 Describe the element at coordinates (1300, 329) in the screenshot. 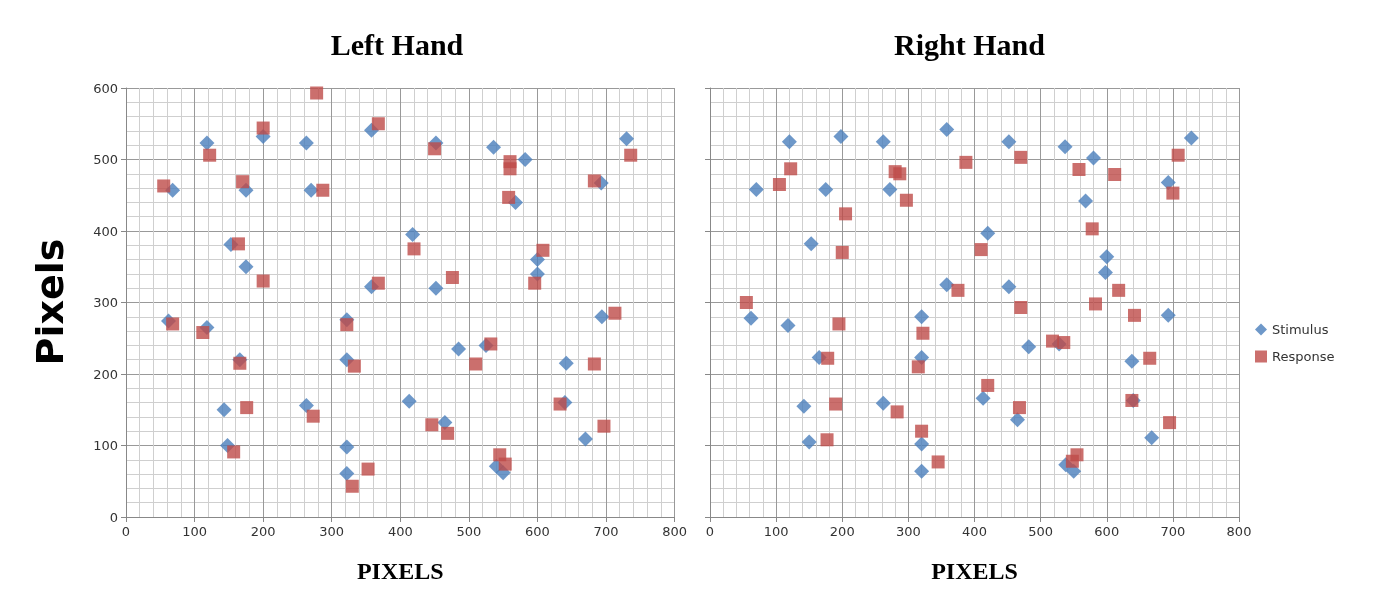

I see `legend-label: Stimulus` at that location.